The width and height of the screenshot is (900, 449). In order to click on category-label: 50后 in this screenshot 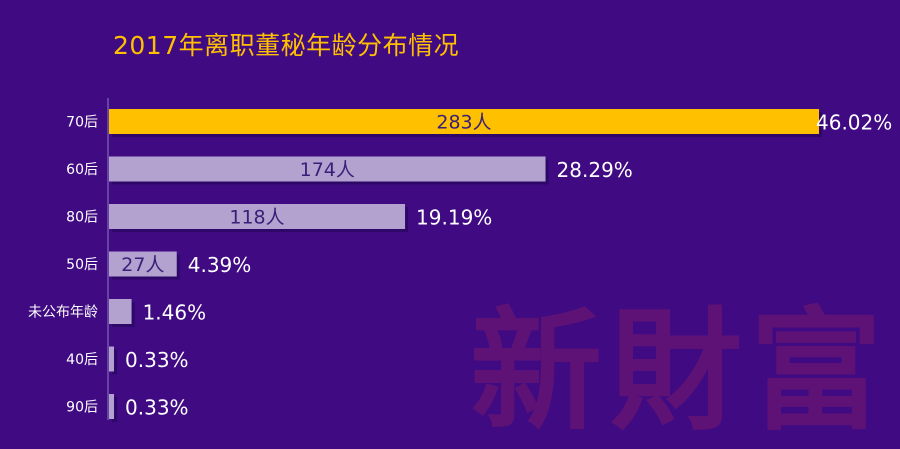, I will do `click(82, 265)`.